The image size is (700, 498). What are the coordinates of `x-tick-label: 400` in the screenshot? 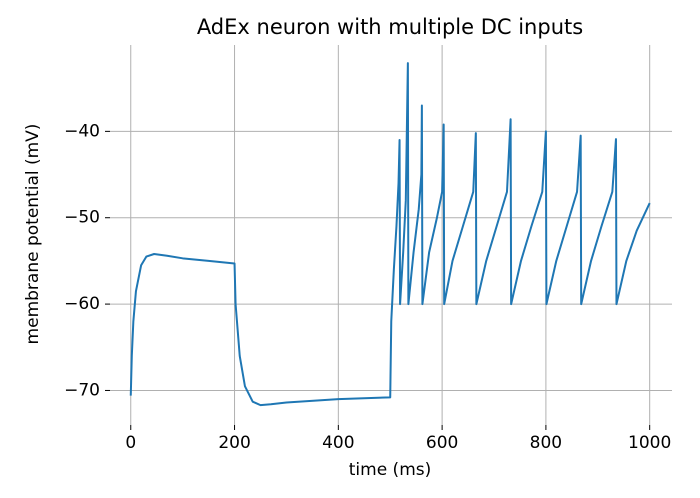 It's located at (338, 443).